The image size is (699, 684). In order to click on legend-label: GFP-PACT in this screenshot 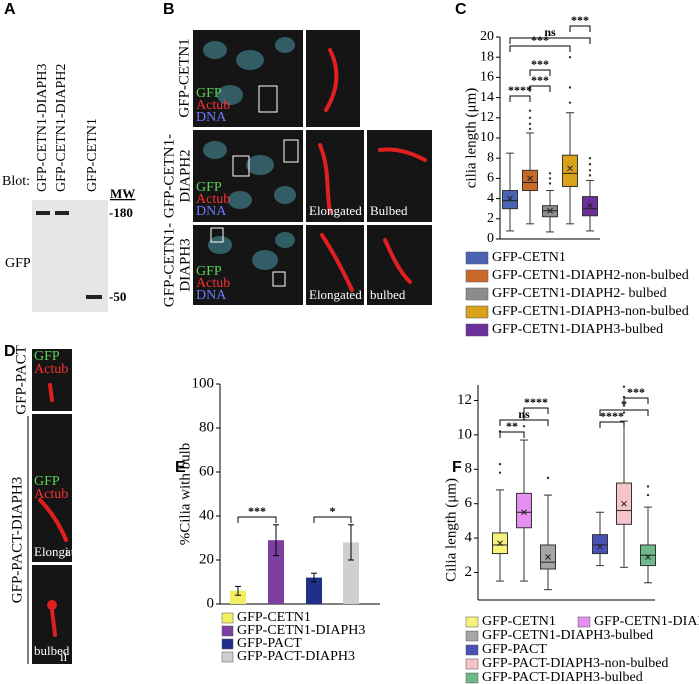, I will do `click(514, 649)`.